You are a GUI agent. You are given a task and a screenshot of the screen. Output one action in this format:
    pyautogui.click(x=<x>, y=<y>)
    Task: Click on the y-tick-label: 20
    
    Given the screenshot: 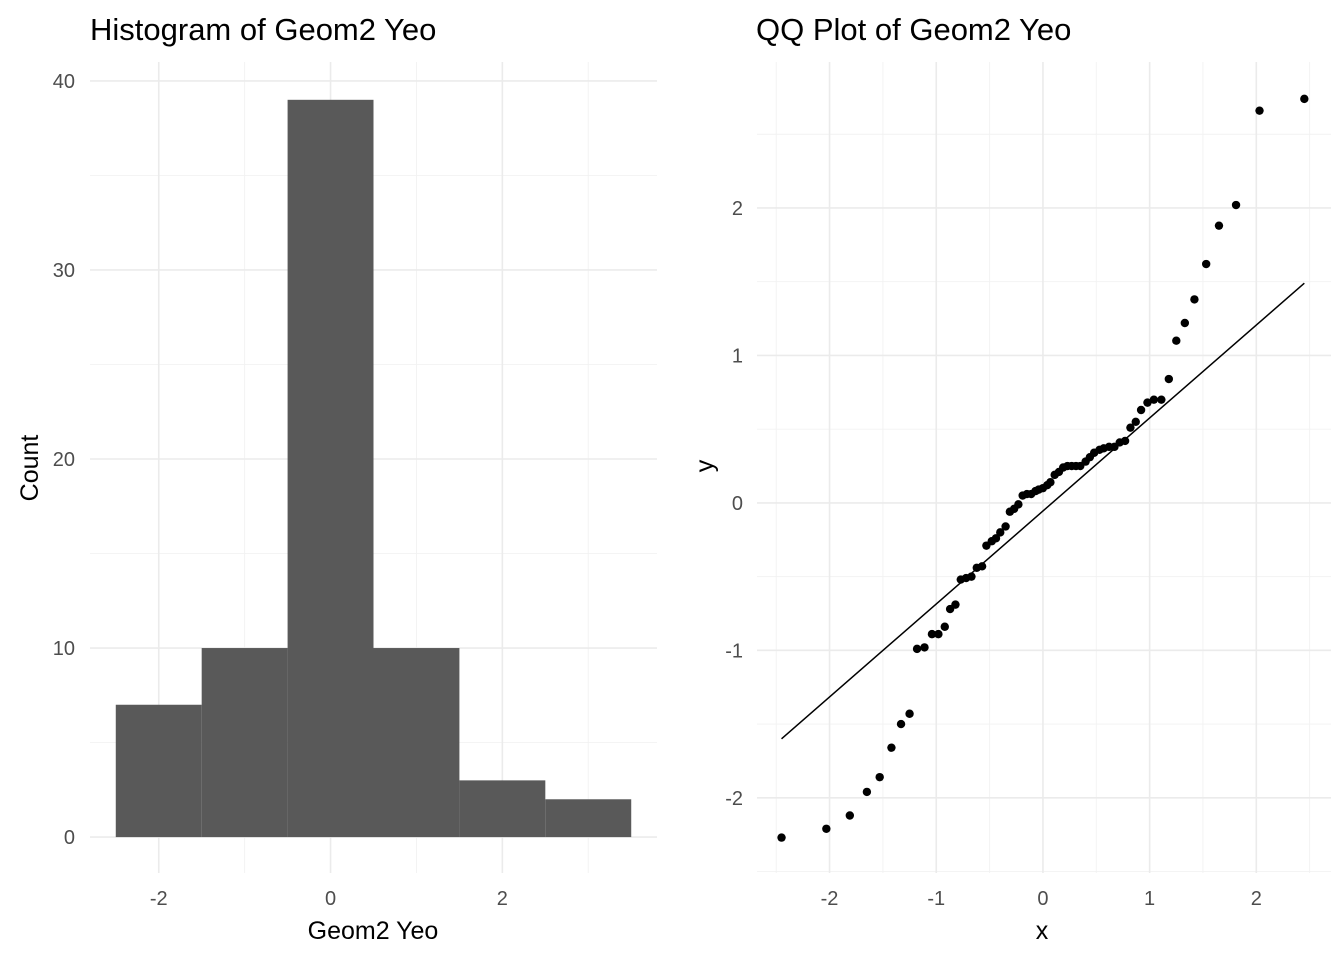 What is the action you would take?
    pyautogui.click(x=64, y=460)
    